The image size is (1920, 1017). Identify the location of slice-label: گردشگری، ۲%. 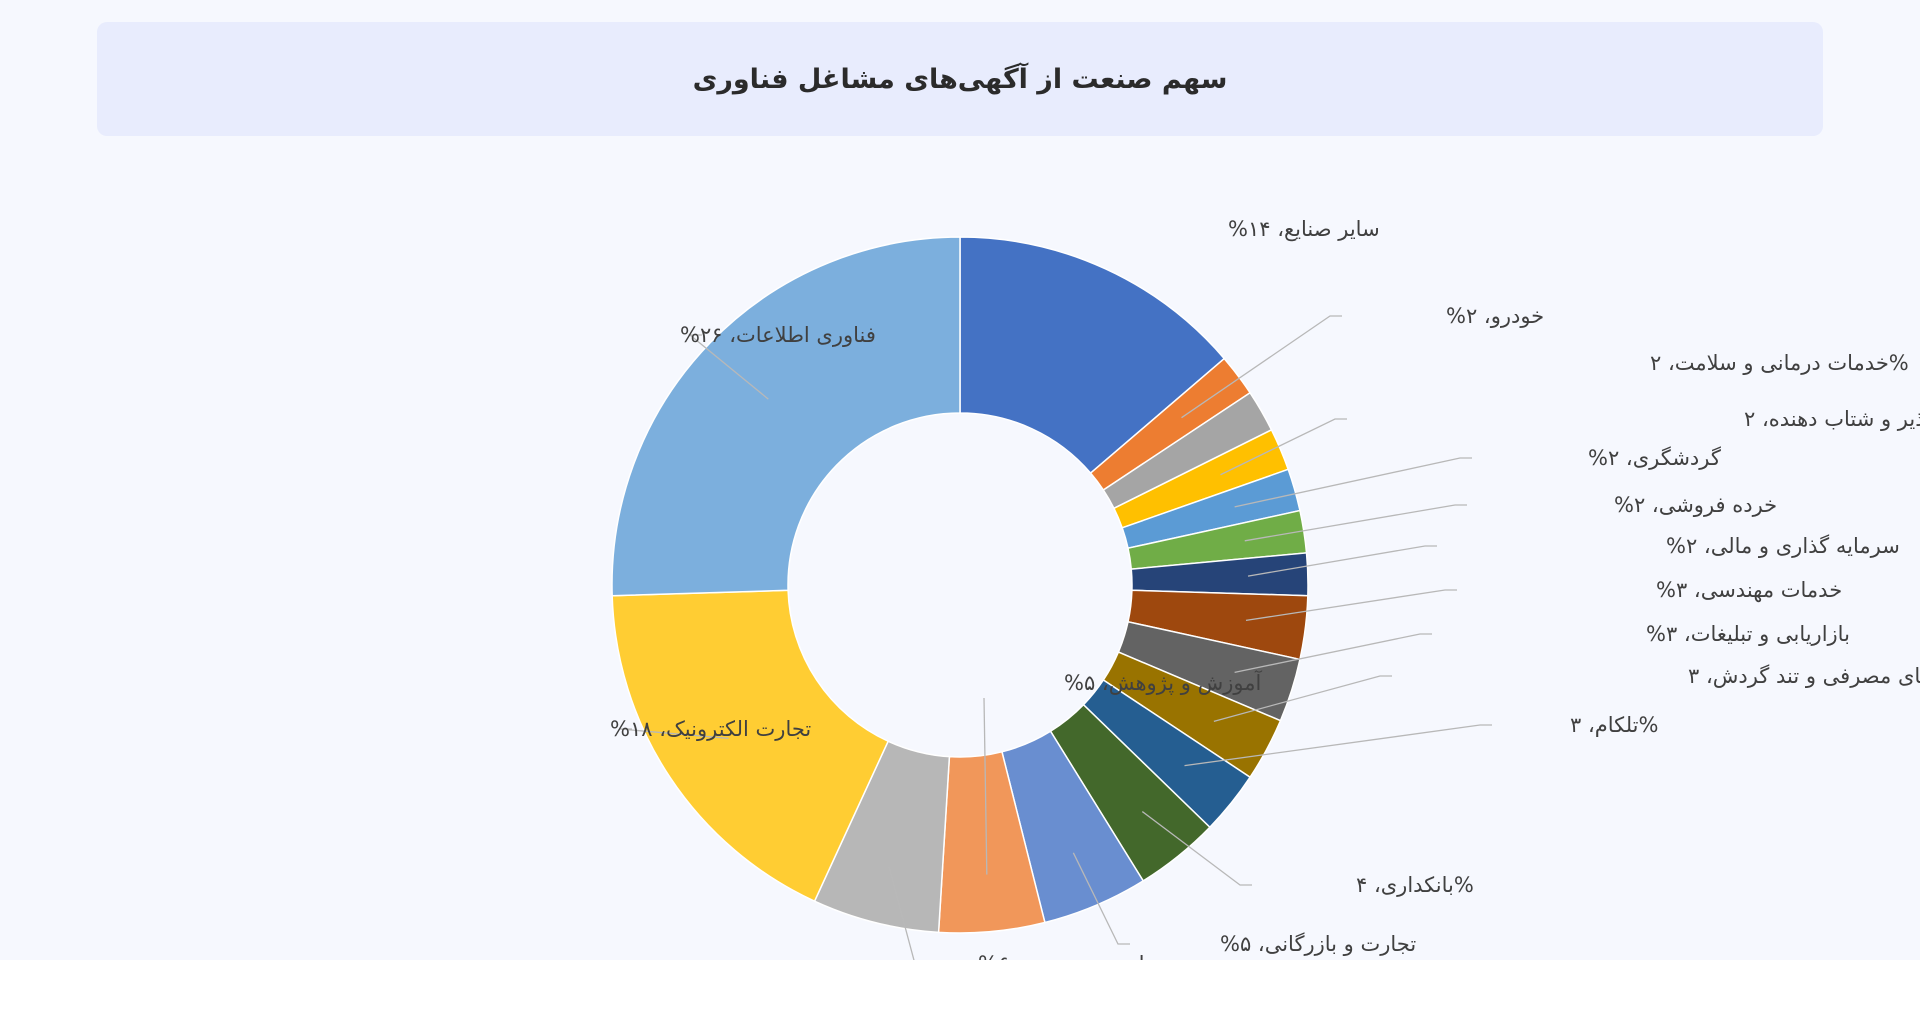
(1654, 458).